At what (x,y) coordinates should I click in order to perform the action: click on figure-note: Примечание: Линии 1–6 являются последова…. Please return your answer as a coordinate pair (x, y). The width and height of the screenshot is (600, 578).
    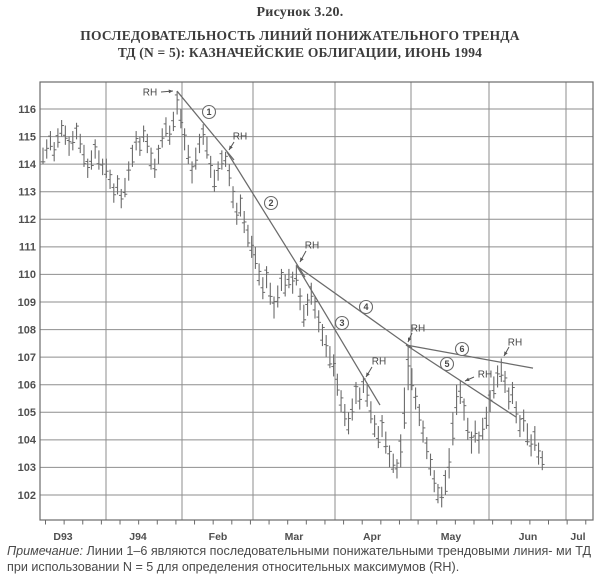
    Looking at the image, I should click on (301, 559).